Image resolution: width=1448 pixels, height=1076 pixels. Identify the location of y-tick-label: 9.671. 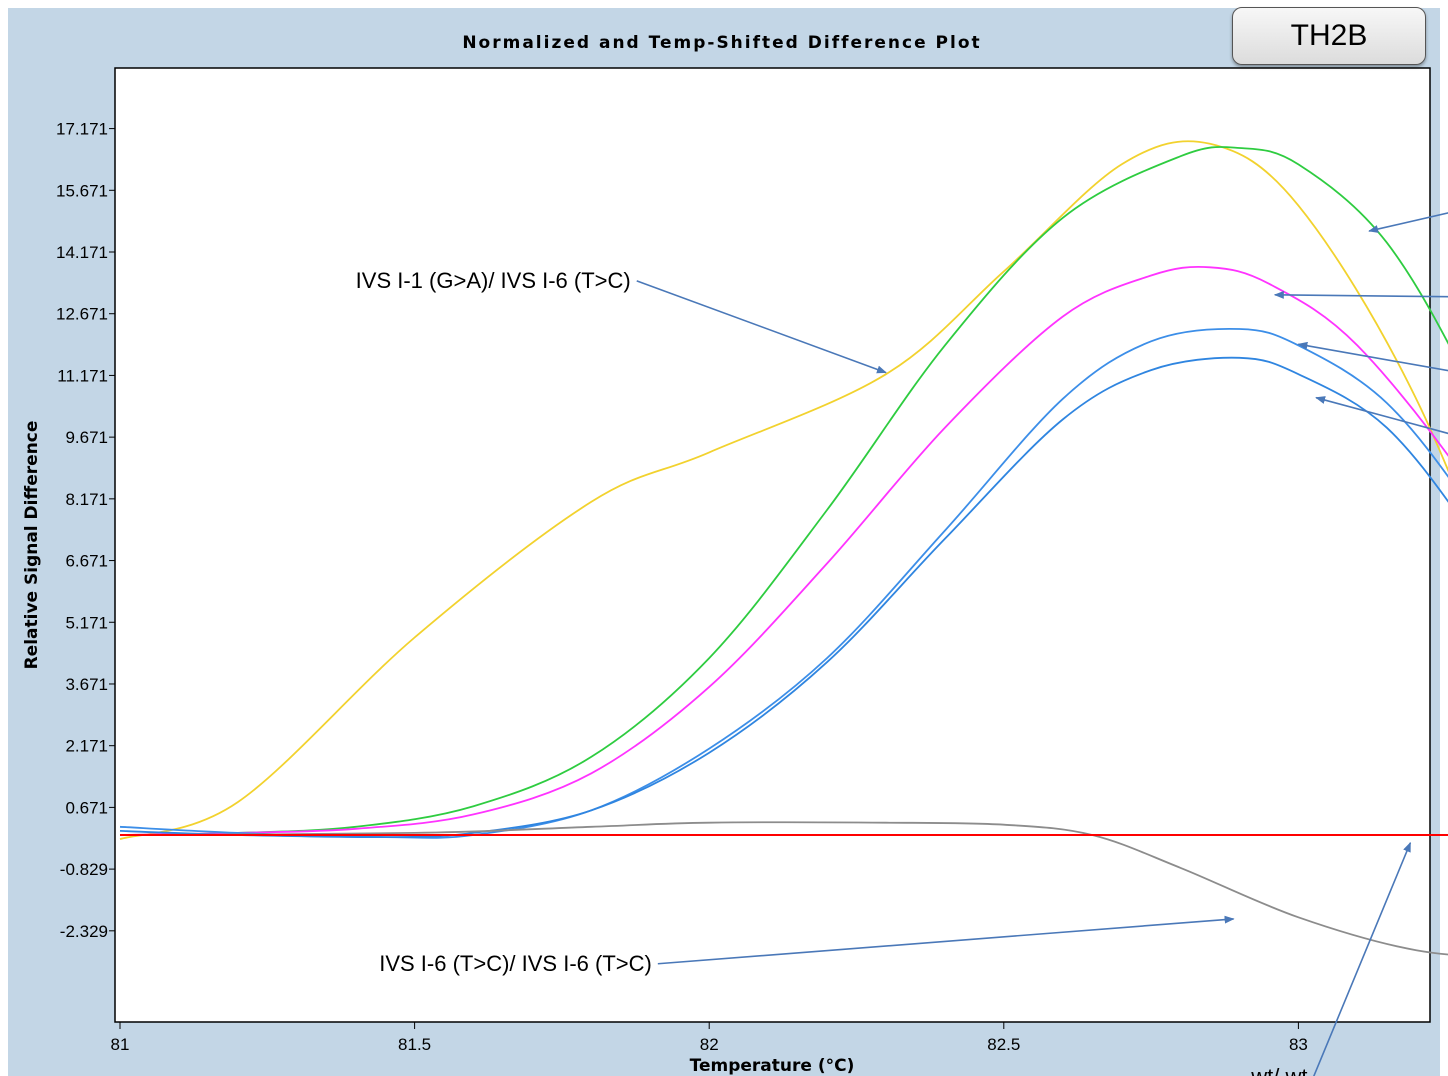
(86, 437).